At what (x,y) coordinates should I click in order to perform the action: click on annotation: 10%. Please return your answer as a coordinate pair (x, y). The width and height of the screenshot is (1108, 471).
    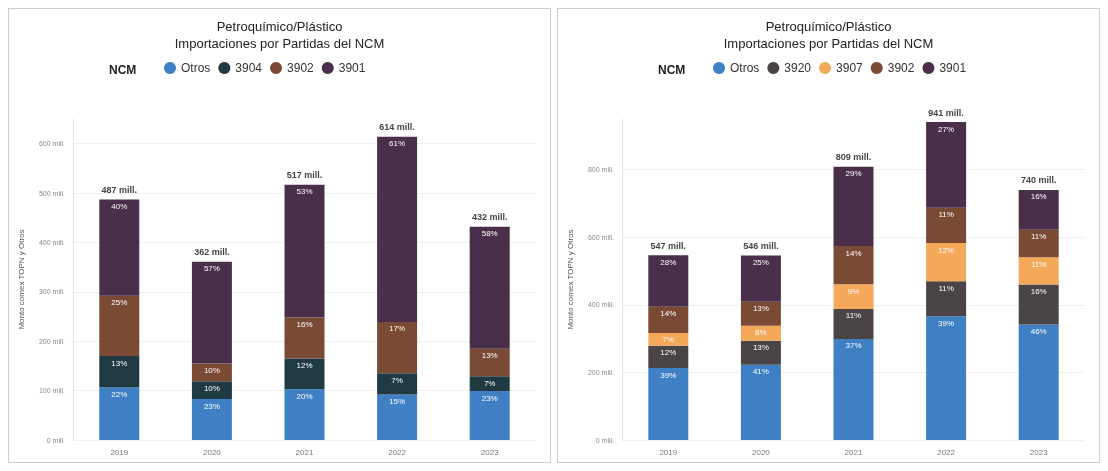
    Looking at the image, I should click on (211, 388).